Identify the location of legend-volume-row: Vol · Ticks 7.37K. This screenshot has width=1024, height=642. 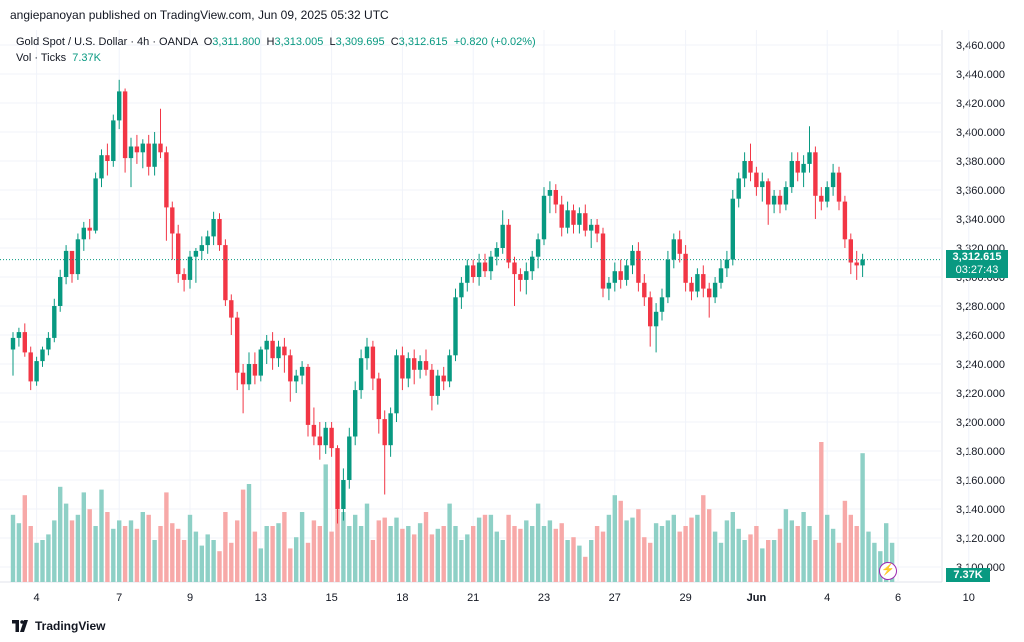
(276, 58).